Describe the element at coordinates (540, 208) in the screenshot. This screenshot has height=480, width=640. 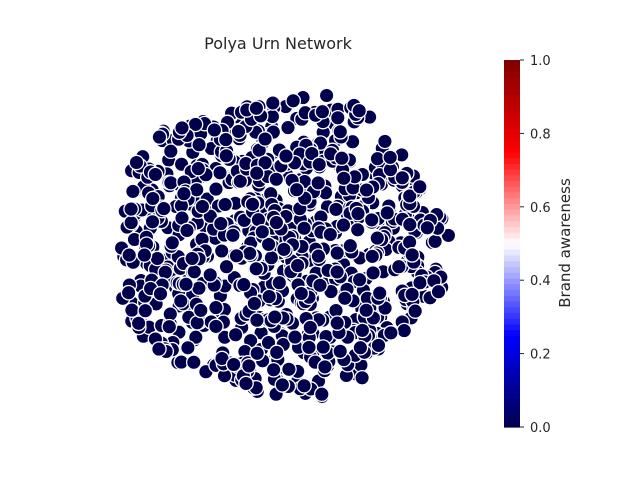
I see `colorbar-tick-label: 0.6` at that location.